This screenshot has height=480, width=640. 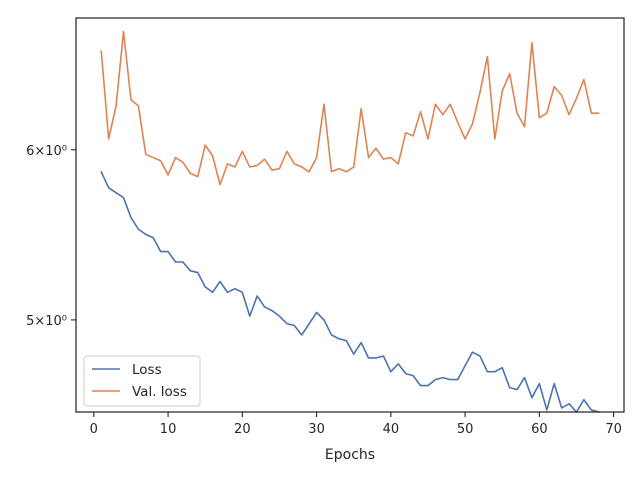 I want to click on x-tick-label: 40, so click(x=391, y=429).